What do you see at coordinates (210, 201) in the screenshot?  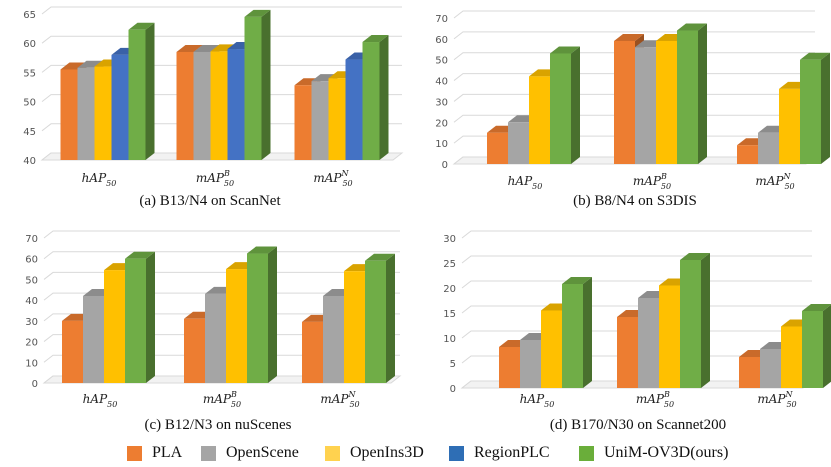 I see `chart-caption: (a) B13/N4 on ScanNet` at bounding box center [210, 201].